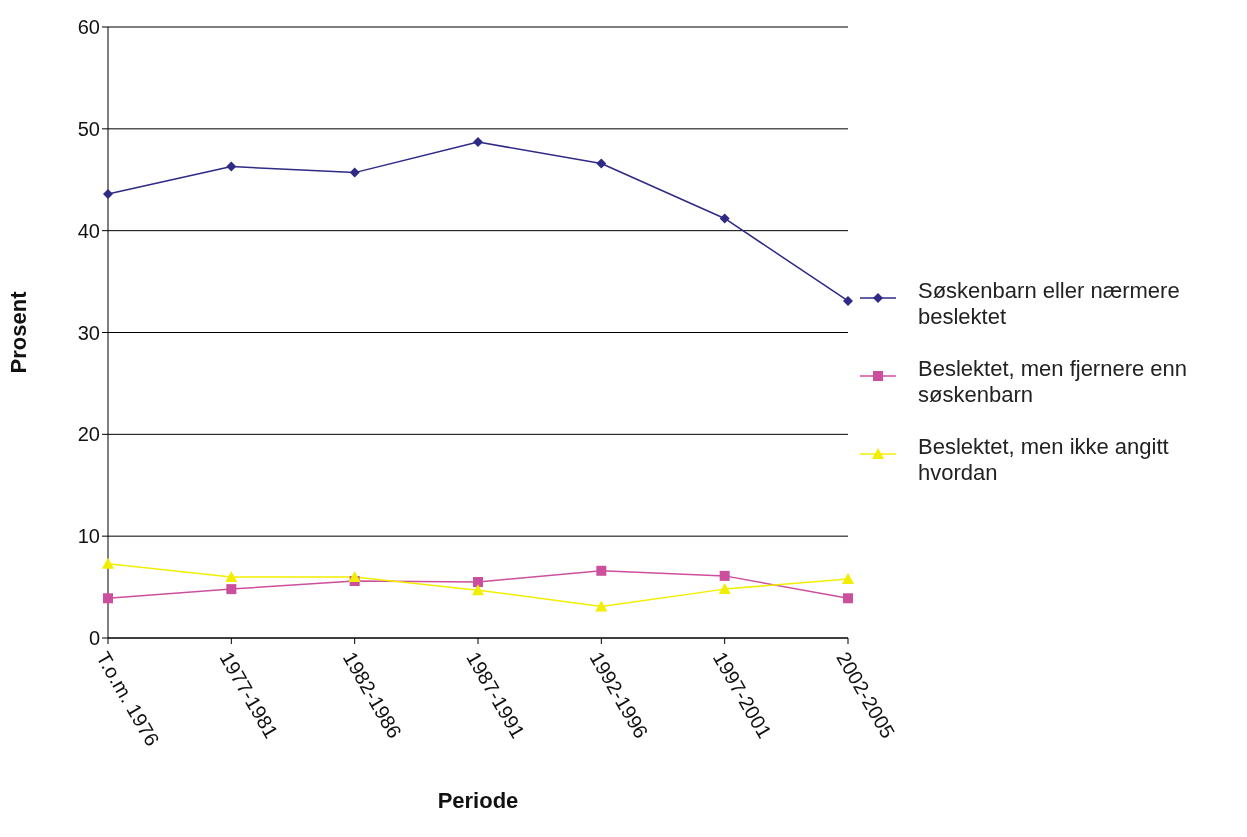 Image resolution: width=1247 pixels, height=837 pixels. Describe the element at coordinates (18, 332) in the screenshot. I see `y-axis-title: Prosent` at that location.